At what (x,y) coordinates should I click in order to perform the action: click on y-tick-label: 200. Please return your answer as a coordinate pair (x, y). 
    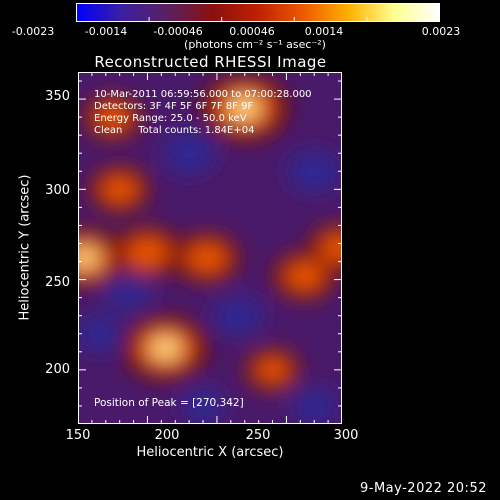
    Looking at the image, I should click on (57, 369).